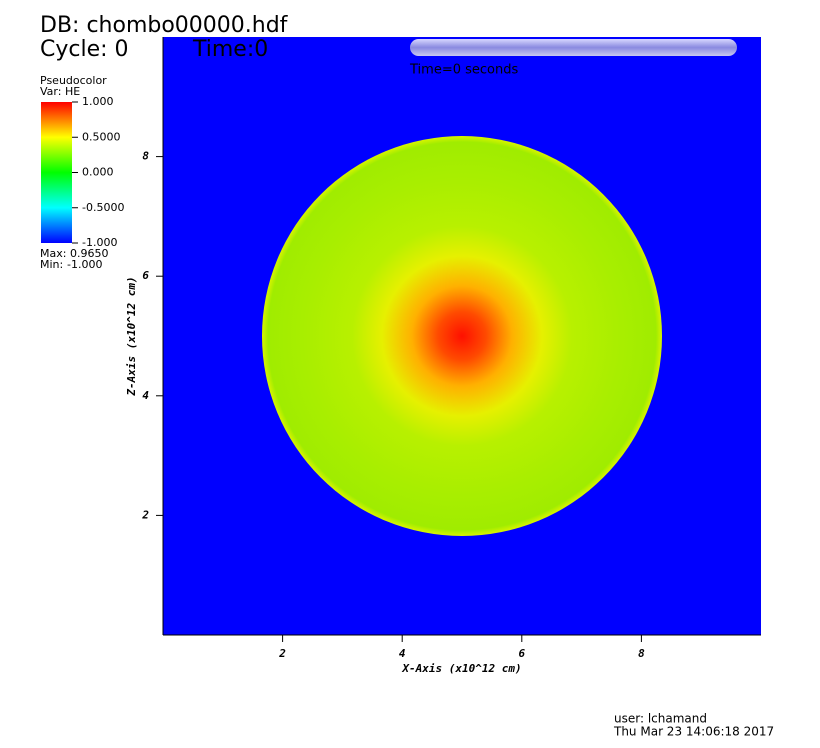 The width and height of the screenshot is (820, 748). I want to click on x-axis-label: X-Axis (x10^12 cm), so click(461, 668).